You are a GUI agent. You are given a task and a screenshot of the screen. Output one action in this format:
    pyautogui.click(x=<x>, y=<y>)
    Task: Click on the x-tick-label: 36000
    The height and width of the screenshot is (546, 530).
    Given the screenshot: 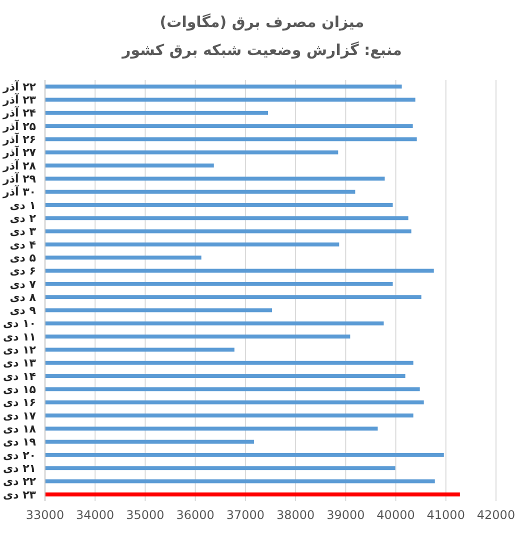 What is the action you would take?
    pyautogui.click(x=195, y=515)
    